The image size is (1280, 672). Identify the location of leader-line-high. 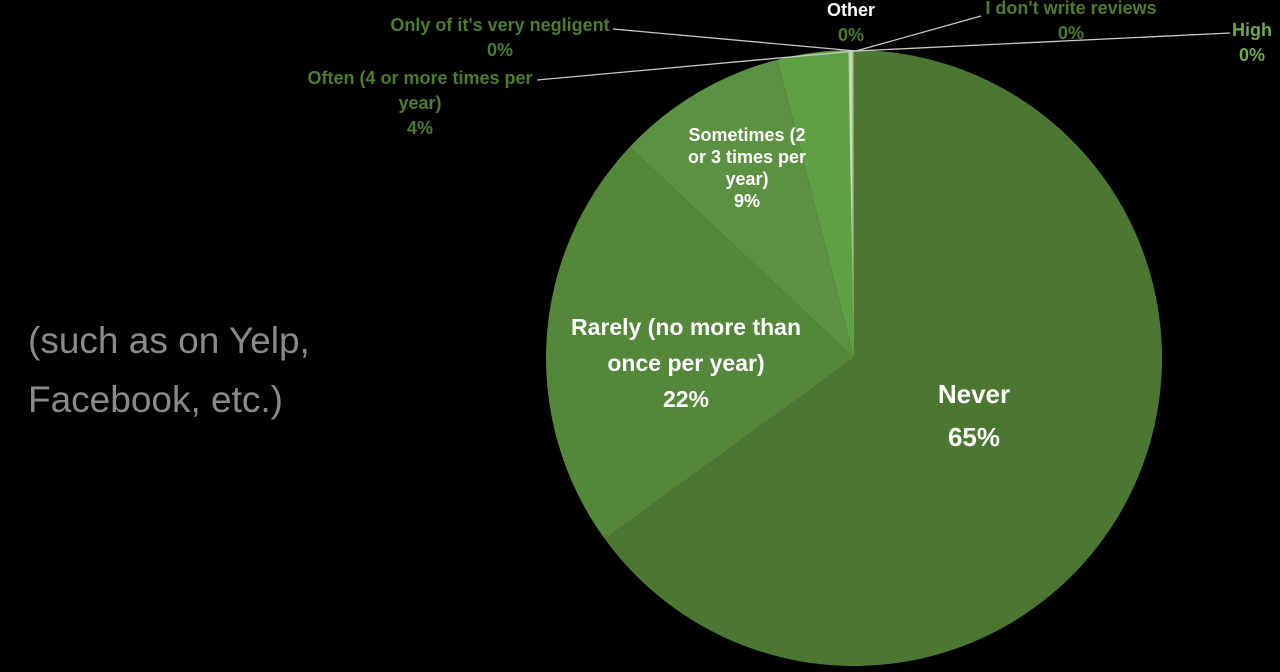
(1043, 42).